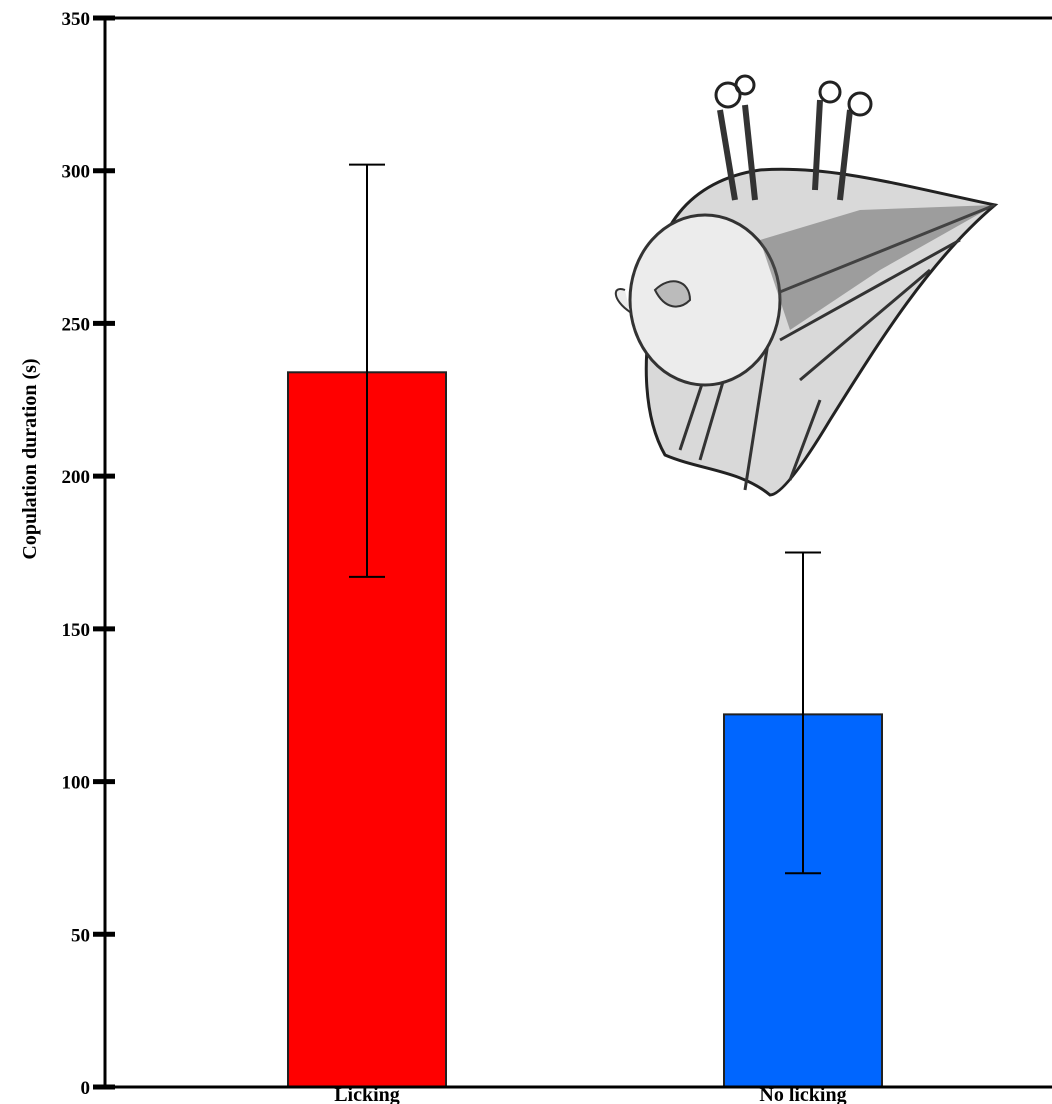 The image size is (1052, 1104). I want to click on y-tick-label-0: 0, so click(86, 1088).